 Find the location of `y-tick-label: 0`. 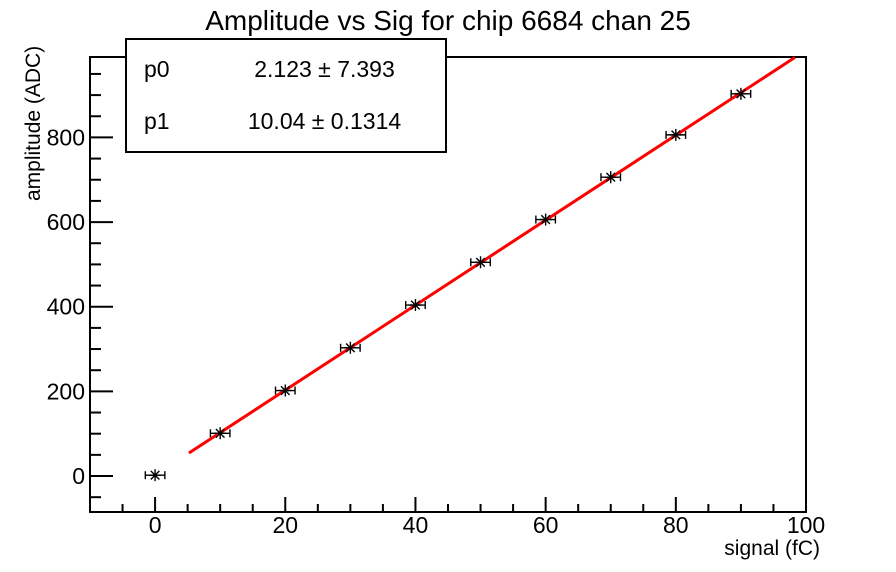

y-tick-label: 0 is located at coordinates (78, 476).